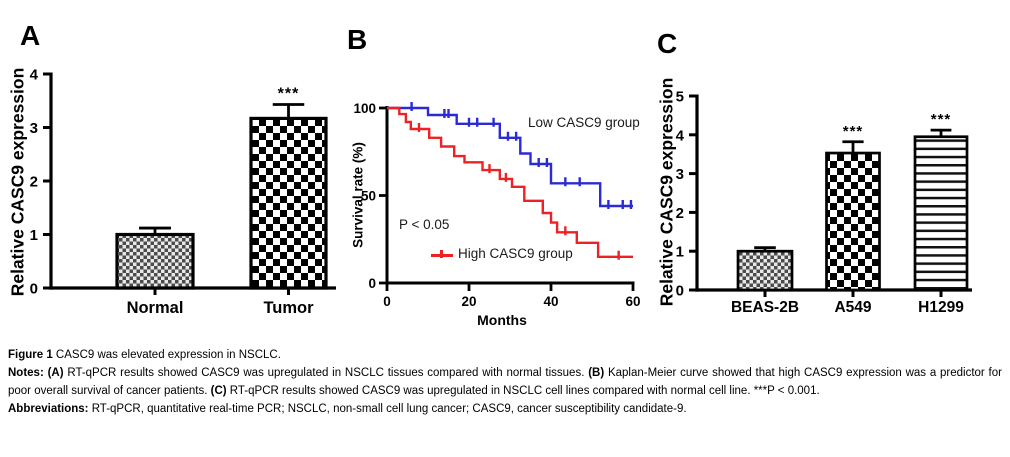  What do you see at coordinates (424, 224) in the screenshot?
I see `p-value-label: P < 0.05` at bounding box center [424, 224].